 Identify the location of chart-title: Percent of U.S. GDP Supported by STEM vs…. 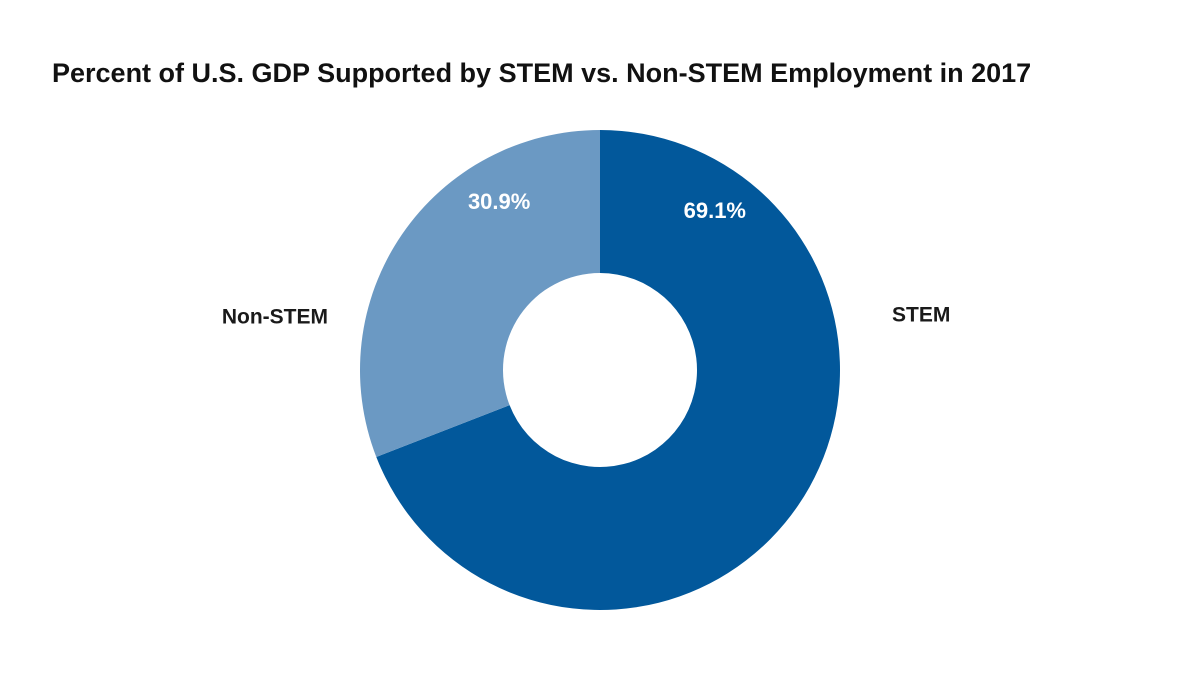
(542, 73).